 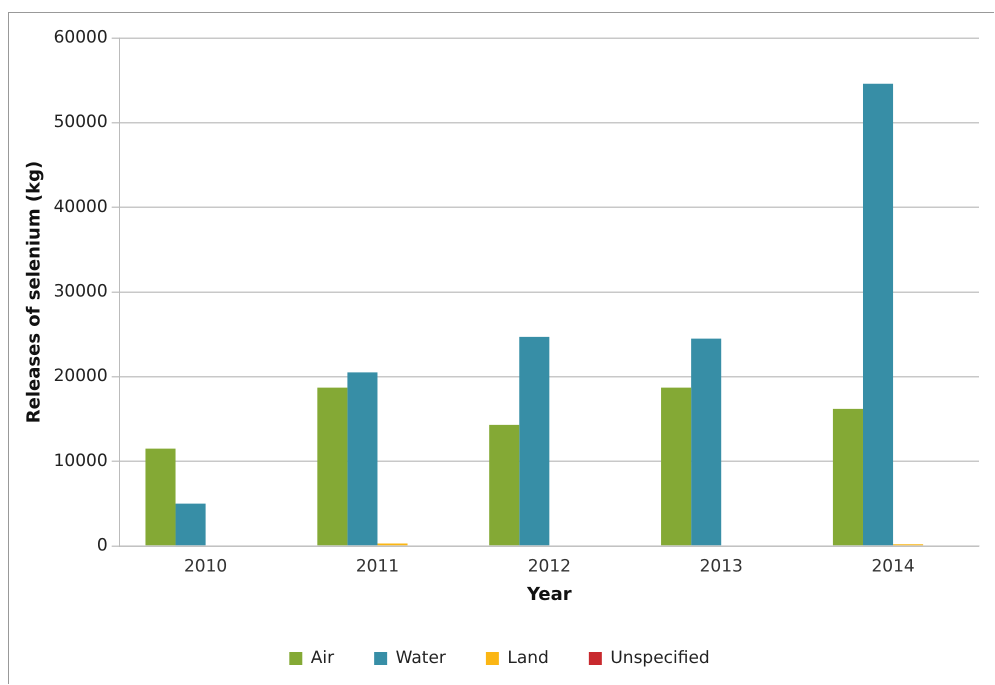 I want to click on y-tick-label: 10000, so click(x=81, y=460).